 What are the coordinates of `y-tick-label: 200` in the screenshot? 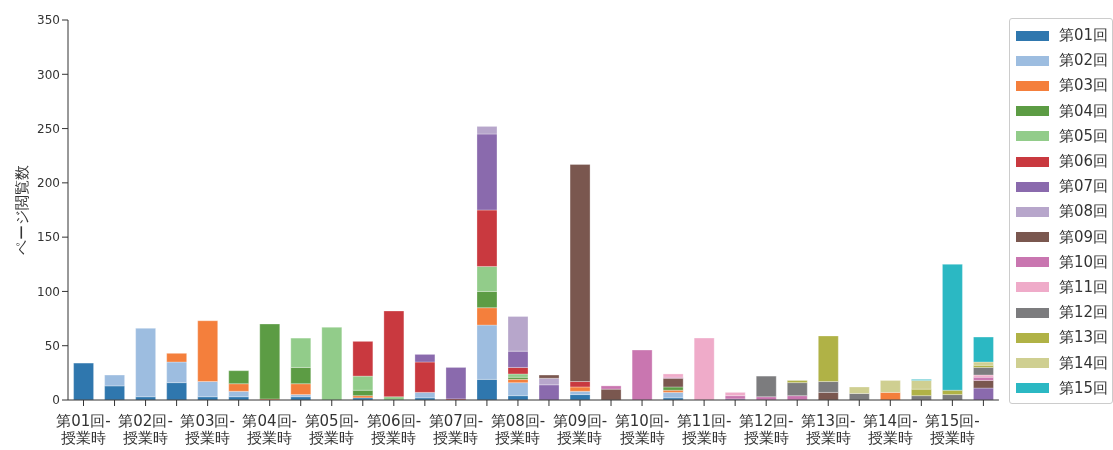 It's located at (48, 183).